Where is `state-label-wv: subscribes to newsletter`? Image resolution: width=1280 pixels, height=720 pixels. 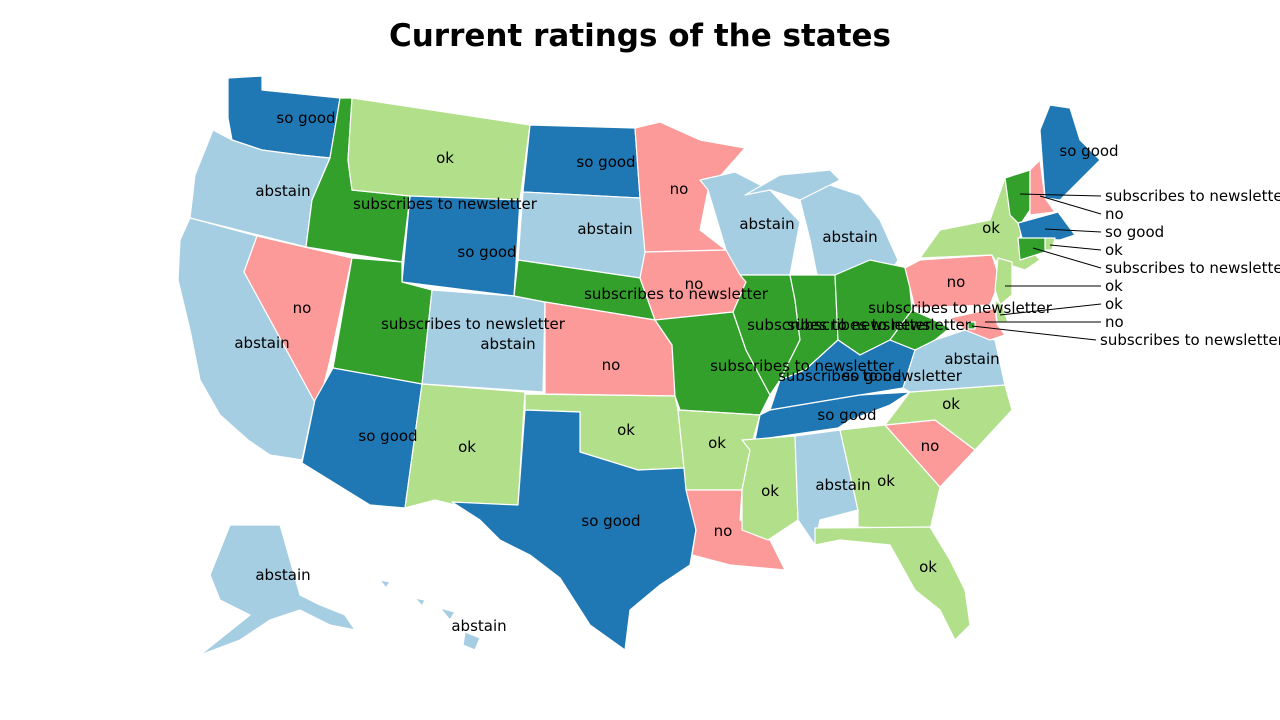 state-label-wv: subscribes to newsletter is located at coordinates (960, 308).